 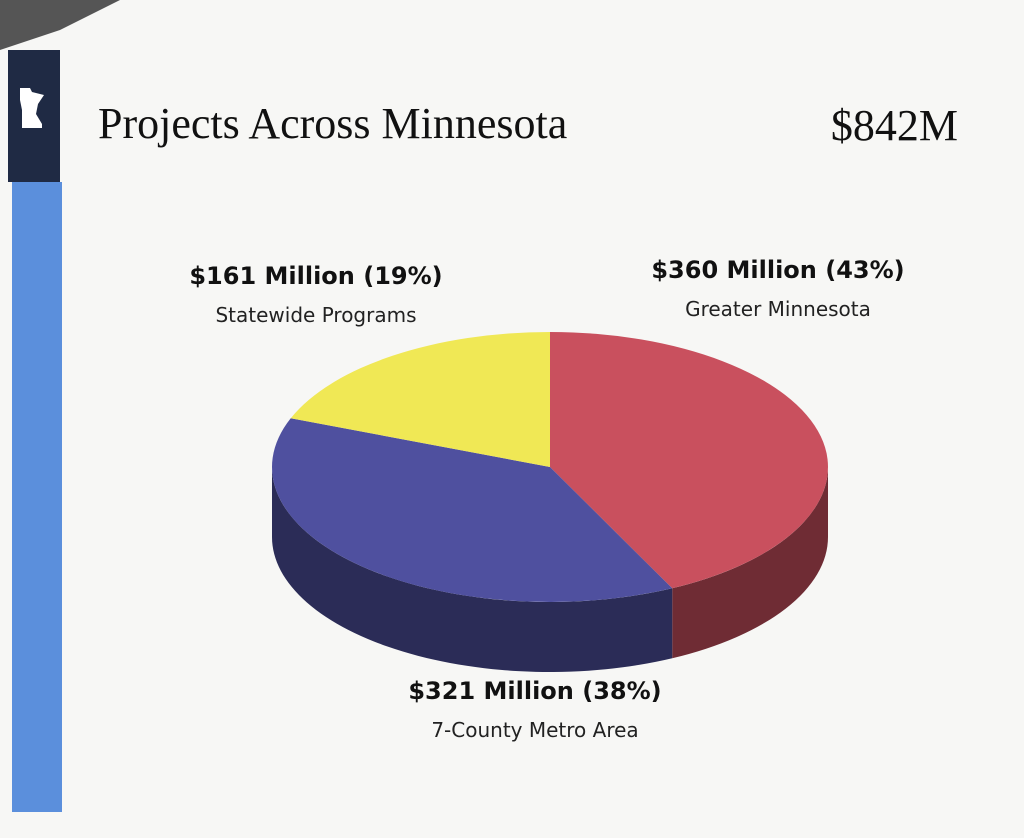 What do you see at coordinates (777, 270) in the screenshot?
I see `value-label: $360 Million (43%)` at bounding box center [777, 270].